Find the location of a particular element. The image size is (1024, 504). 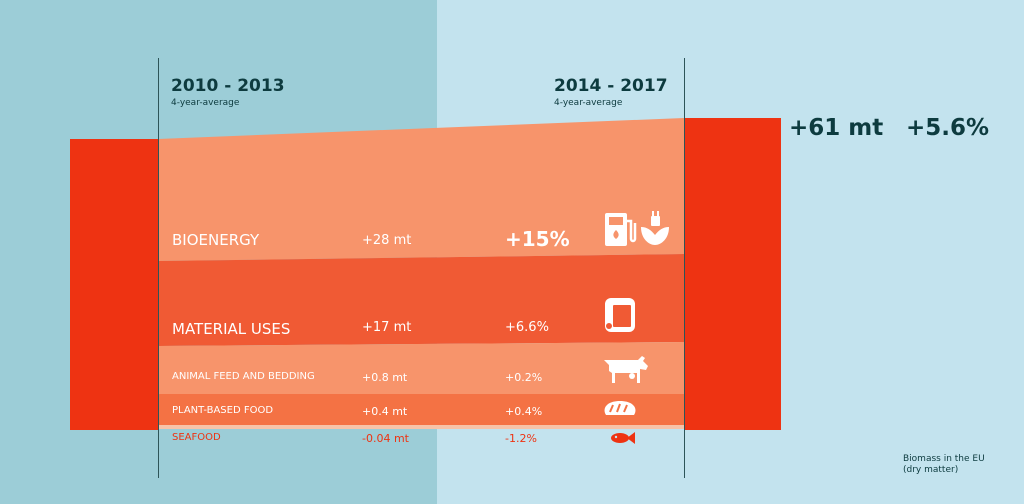

note-line-1: Biomass in the EU is located at coordinates (944, 459).